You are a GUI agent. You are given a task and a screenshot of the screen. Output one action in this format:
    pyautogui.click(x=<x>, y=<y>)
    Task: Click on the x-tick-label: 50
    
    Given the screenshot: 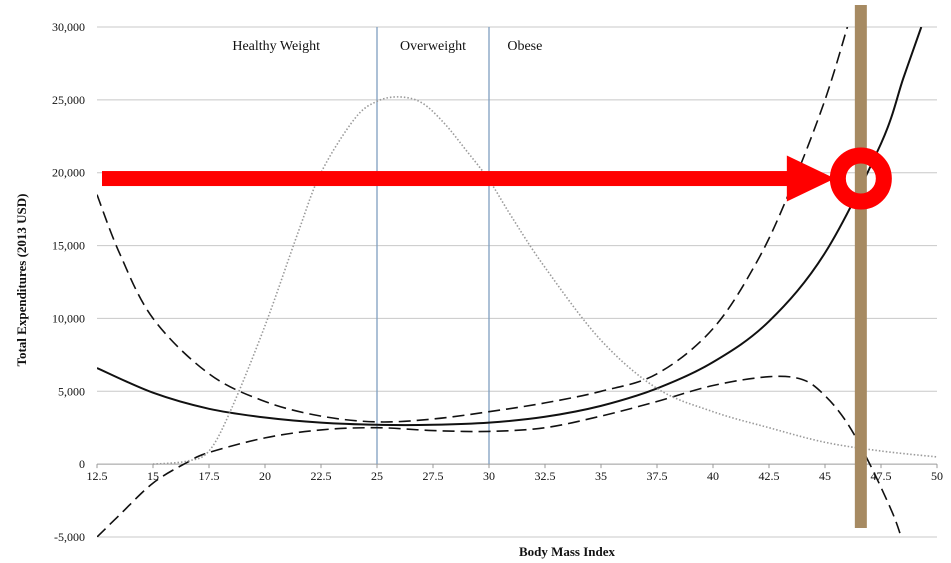 What is the action you would take?
    pyautogui.click(x=937, y=476)
    